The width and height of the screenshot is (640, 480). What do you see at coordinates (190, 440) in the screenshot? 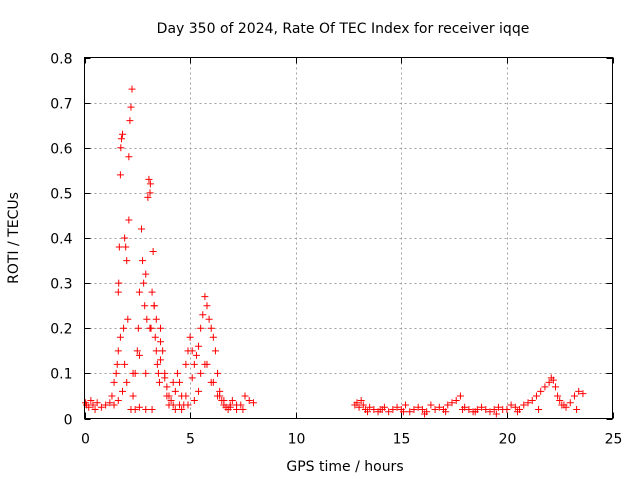
I see `x-tick-label: 5` at bounding box center [190, 440].